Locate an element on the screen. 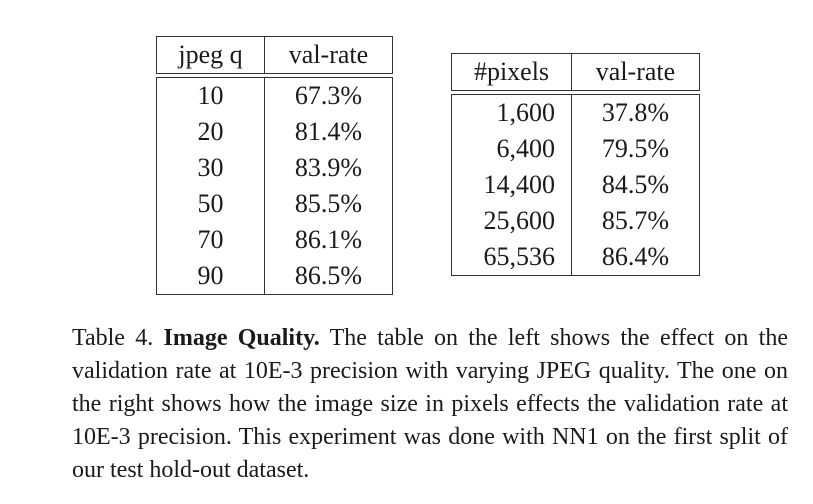 The image size is (813, 504). table-cell: 67.3% is located at coordinates (328, 95).